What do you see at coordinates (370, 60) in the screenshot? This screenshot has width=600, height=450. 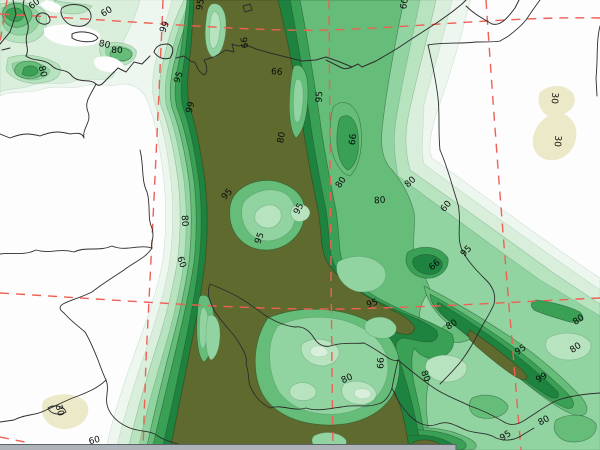 I see `vistula-lagoon` at bounding box center [370, 60].